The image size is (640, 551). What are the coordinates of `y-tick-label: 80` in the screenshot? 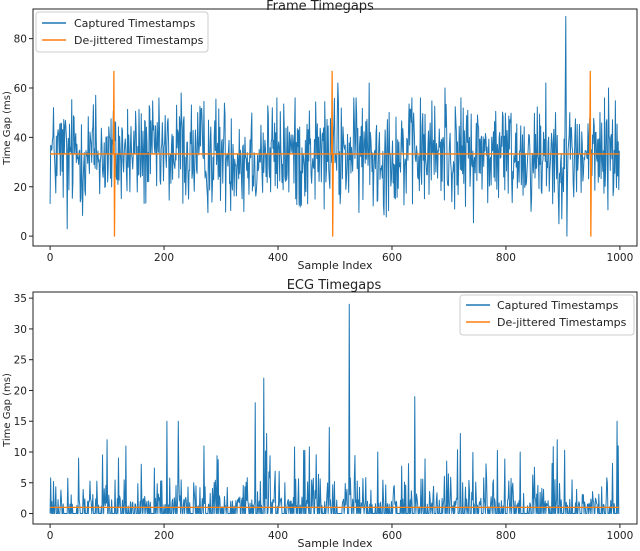 It's located at (20, 40).